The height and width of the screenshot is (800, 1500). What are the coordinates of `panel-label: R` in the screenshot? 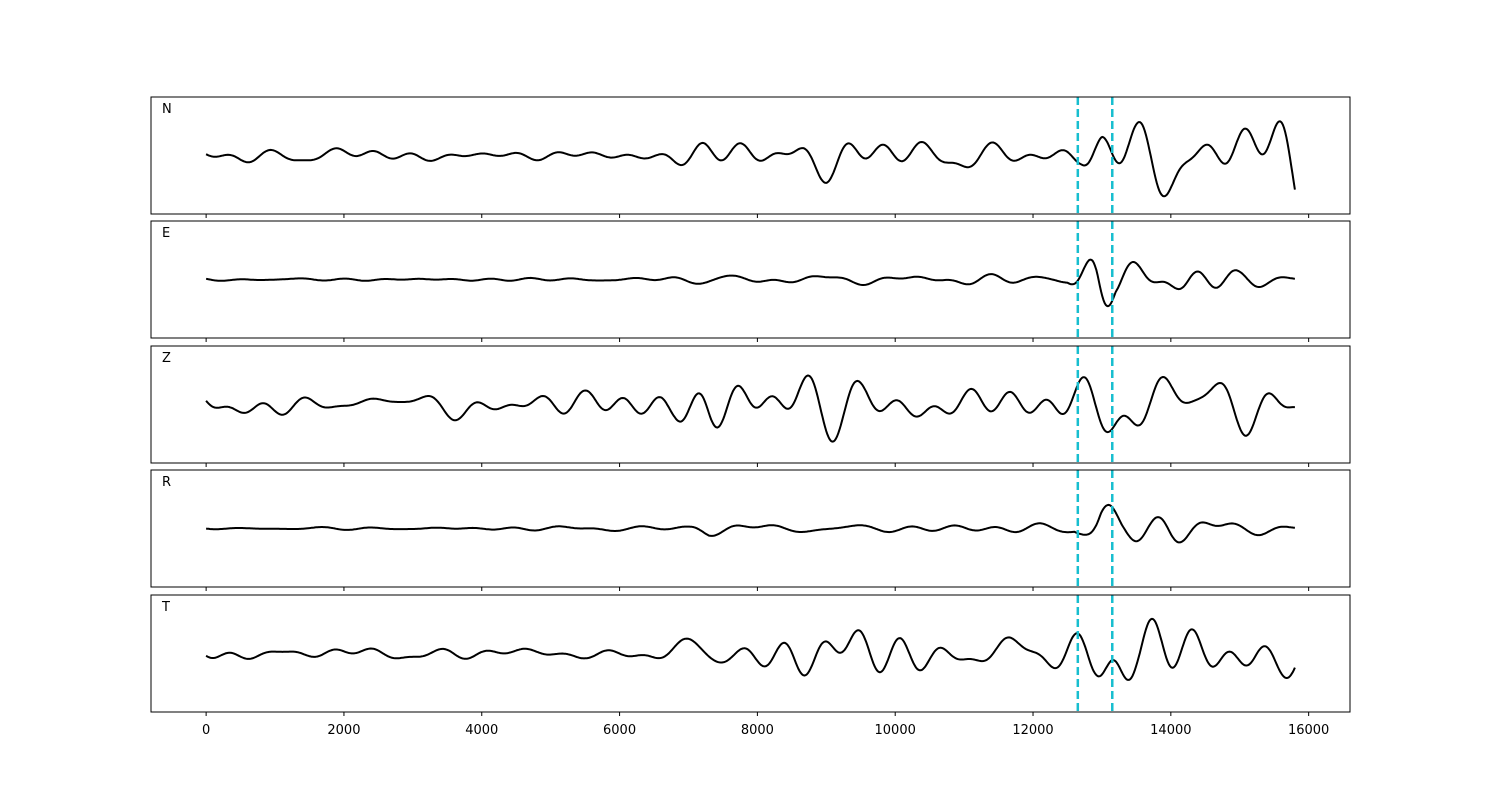 It's located at (166, 482).